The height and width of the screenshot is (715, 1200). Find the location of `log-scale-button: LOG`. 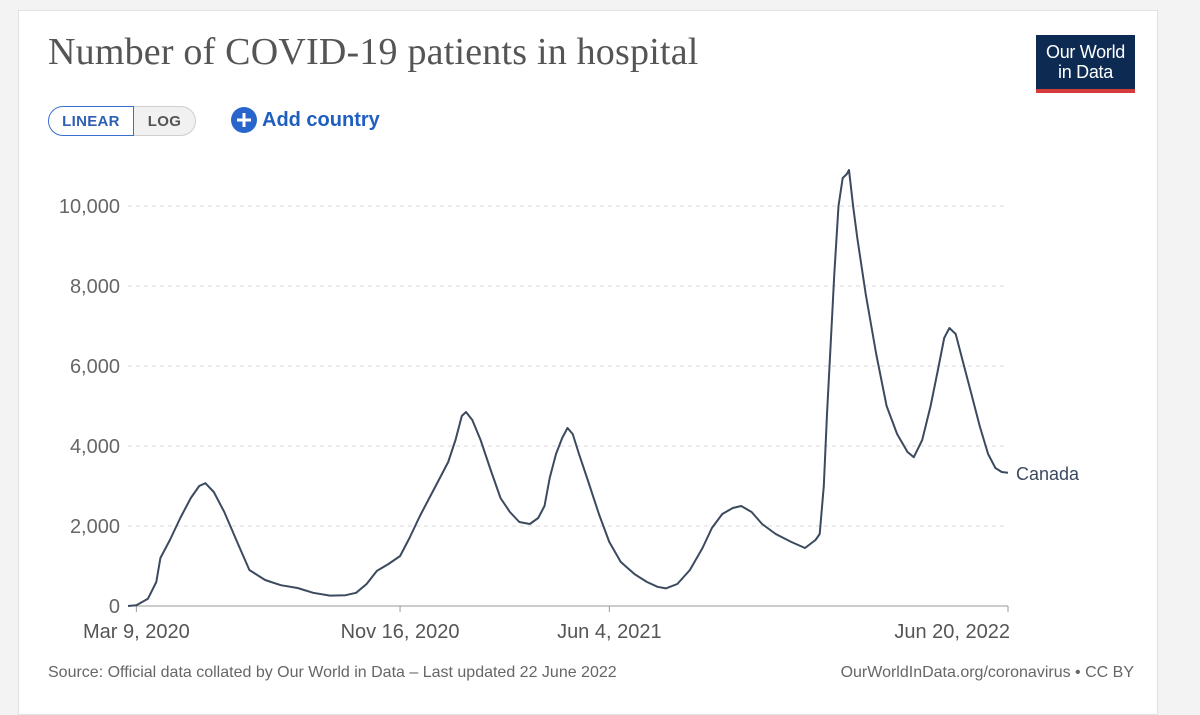

log-scale-button: LOG is located at coordinates (165, 121).